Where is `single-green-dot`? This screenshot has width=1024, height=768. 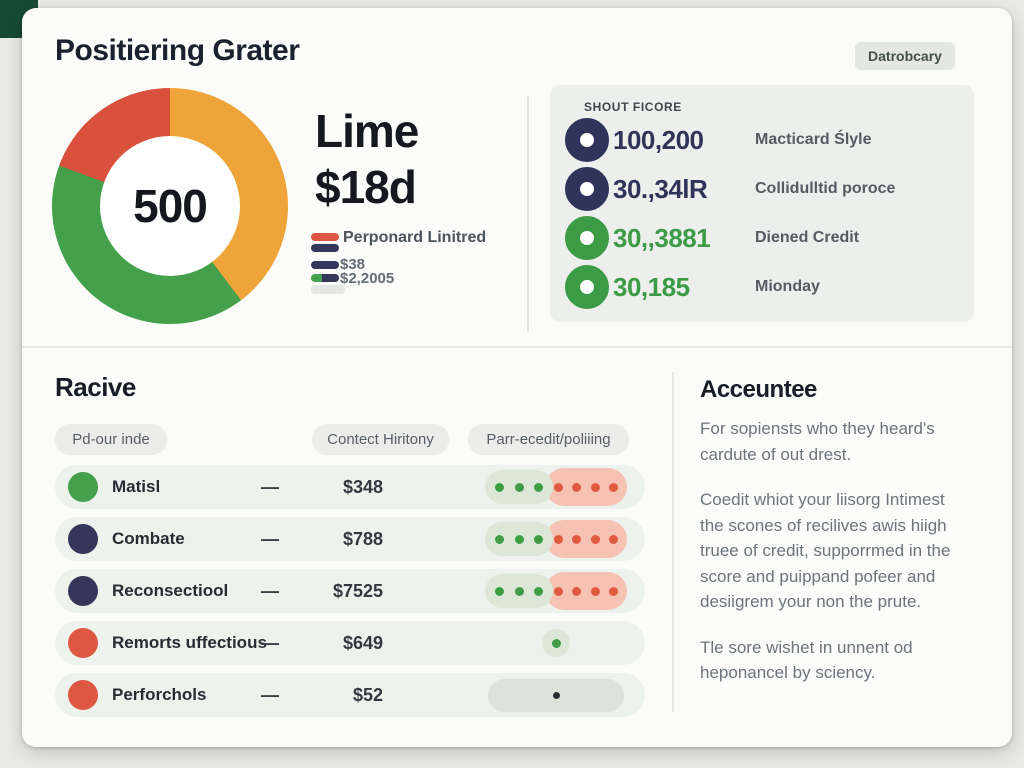
single-green-dot is located at coordinates (556, 643).